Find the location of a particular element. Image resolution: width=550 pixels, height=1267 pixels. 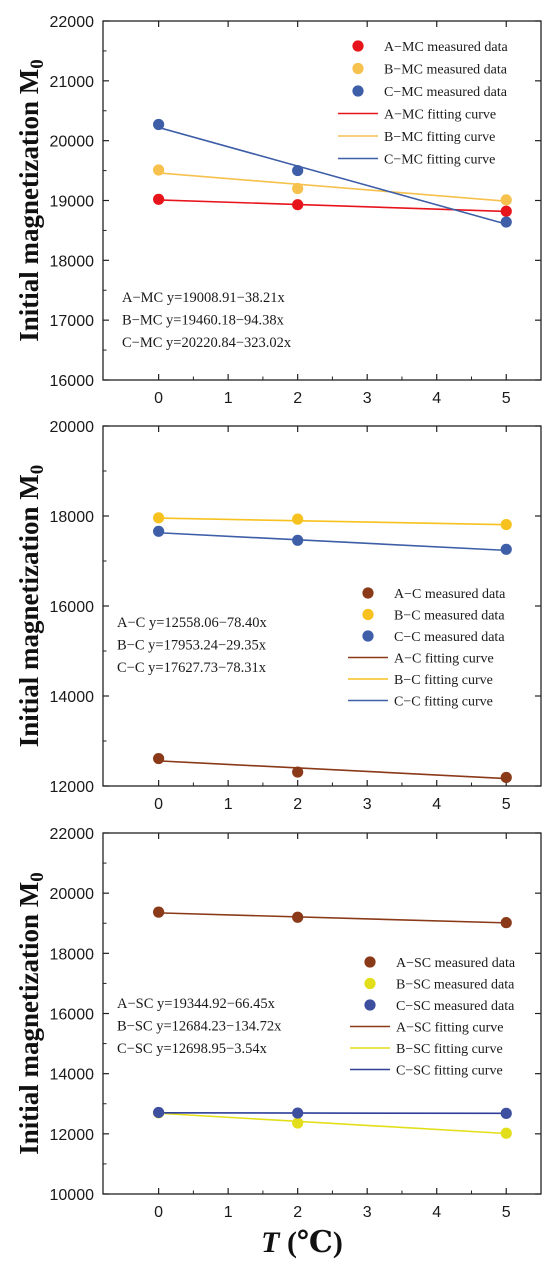

legend-label: C−C fitting curve is located at coordinates (443, 702).